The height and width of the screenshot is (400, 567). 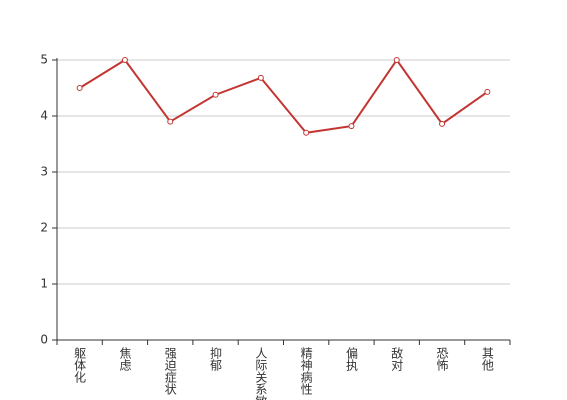 What do you see at coordinates (283, 96) in the screenshot?
I see `line` at bounding box center [283, 96].